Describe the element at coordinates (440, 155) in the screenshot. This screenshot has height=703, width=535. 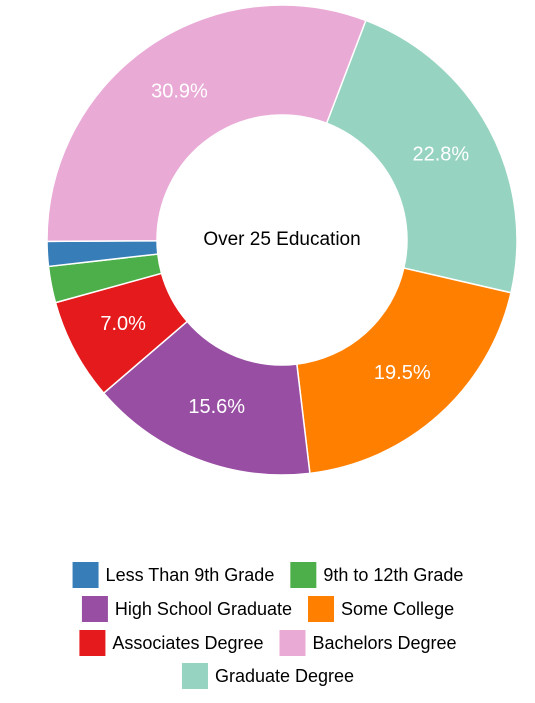
I see `slice-label: 22.8%` at that location.